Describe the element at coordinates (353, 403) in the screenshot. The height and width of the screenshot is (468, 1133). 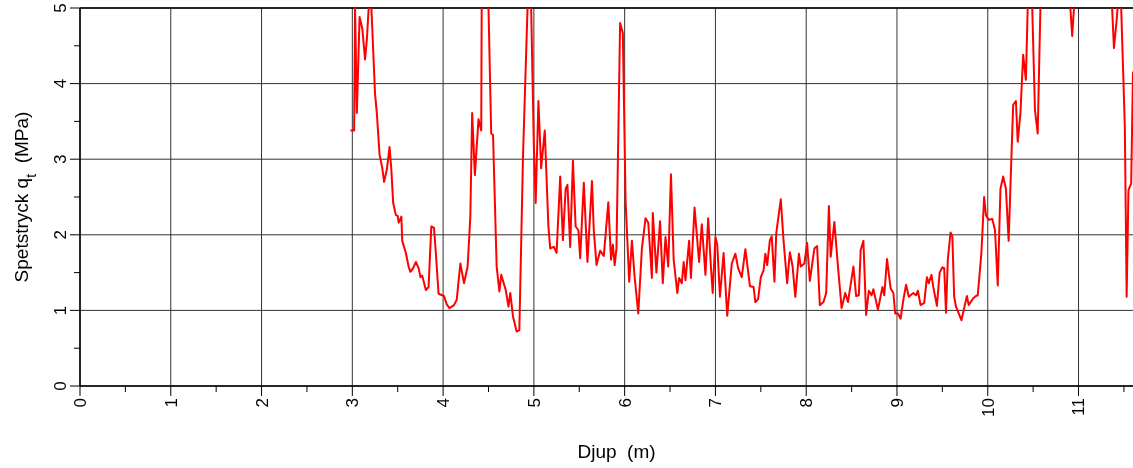
I see `x-tick-label: 3` at that location.